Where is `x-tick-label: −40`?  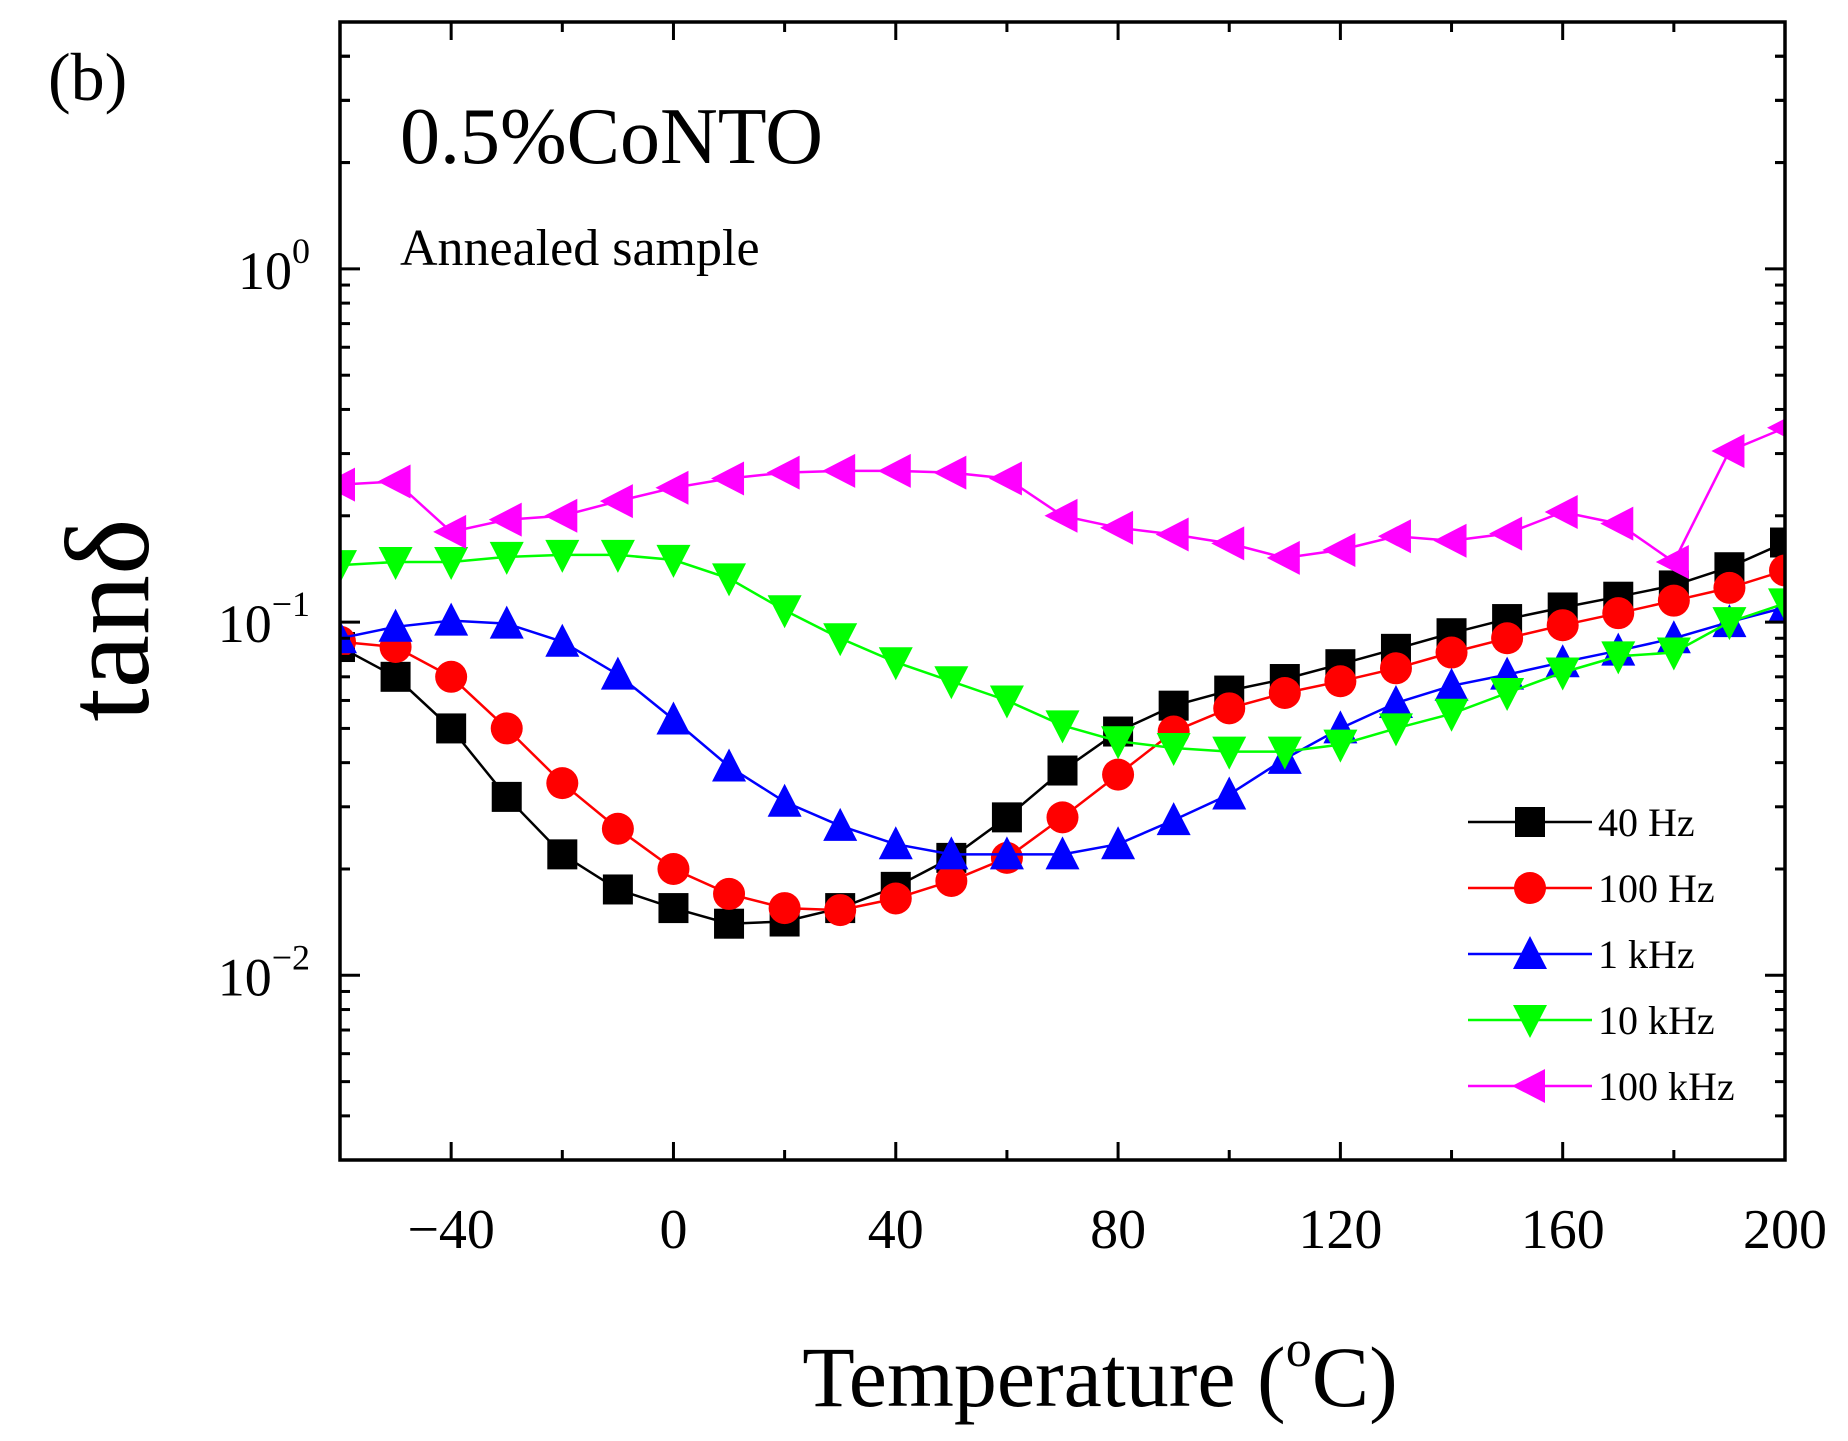 x-tick-label: −40 is located at coordinates (451, 1230).